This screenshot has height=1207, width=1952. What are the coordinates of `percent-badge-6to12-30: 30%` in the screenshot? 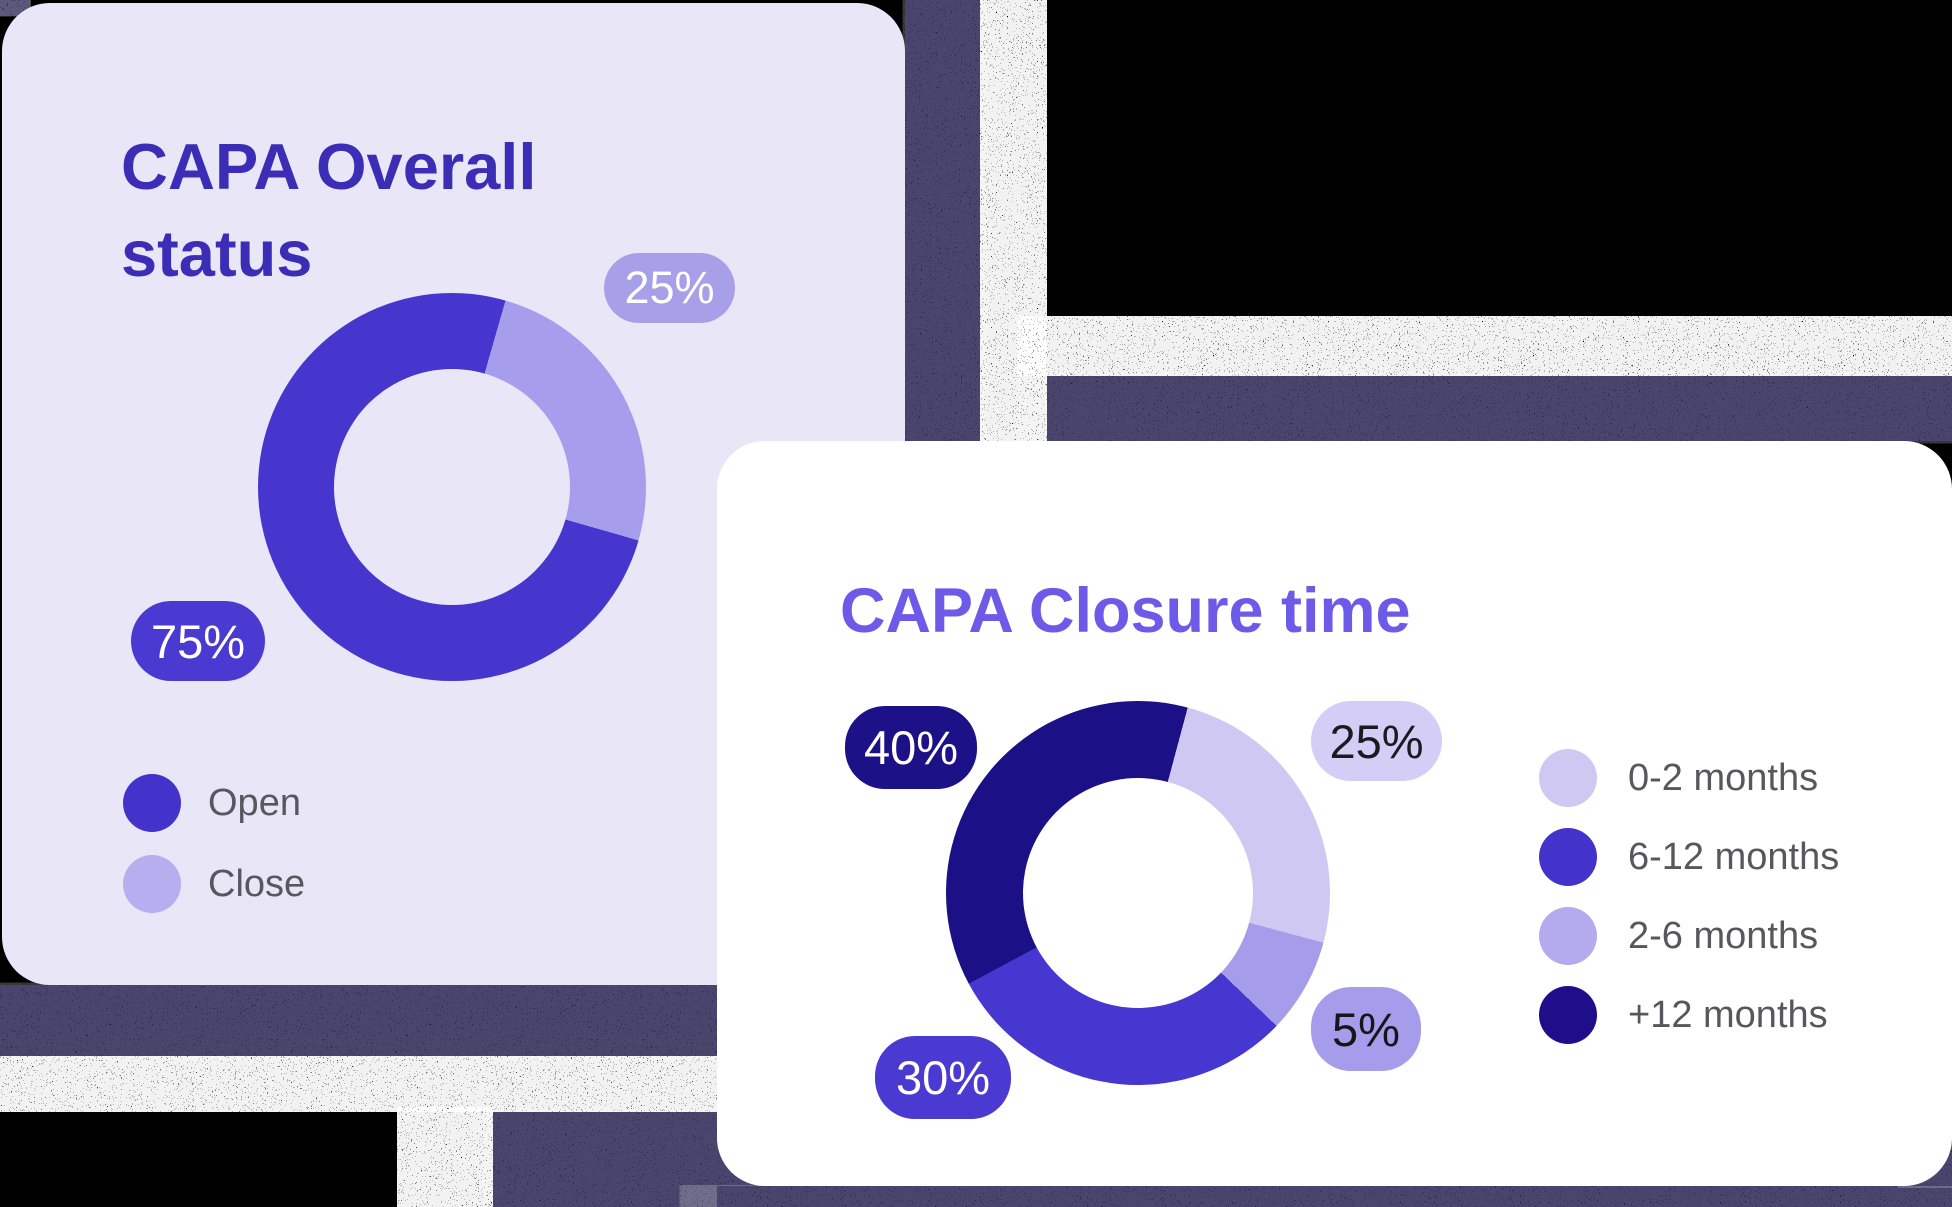 It's located at (943, 1077).